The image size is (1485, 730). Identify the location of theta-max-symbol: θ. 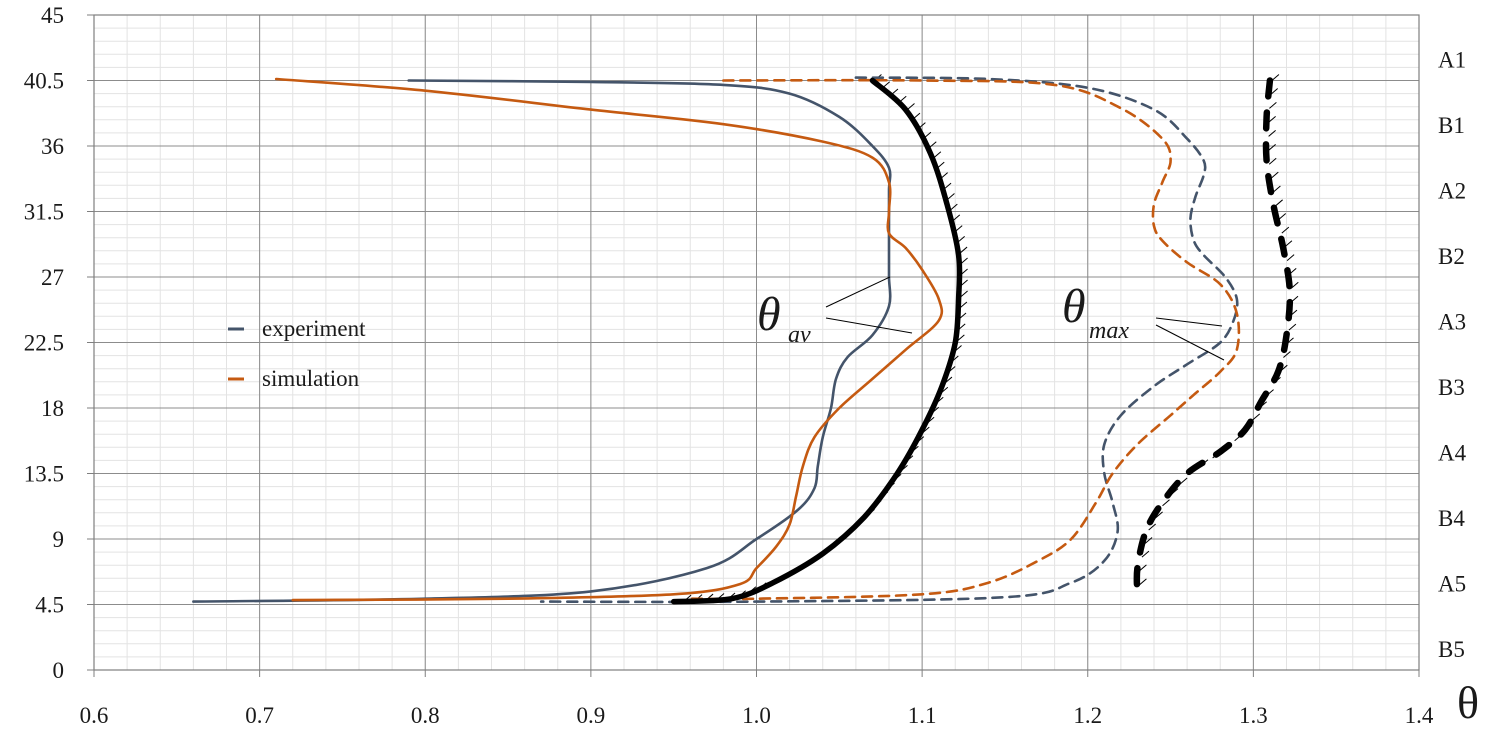
(1074, 306).